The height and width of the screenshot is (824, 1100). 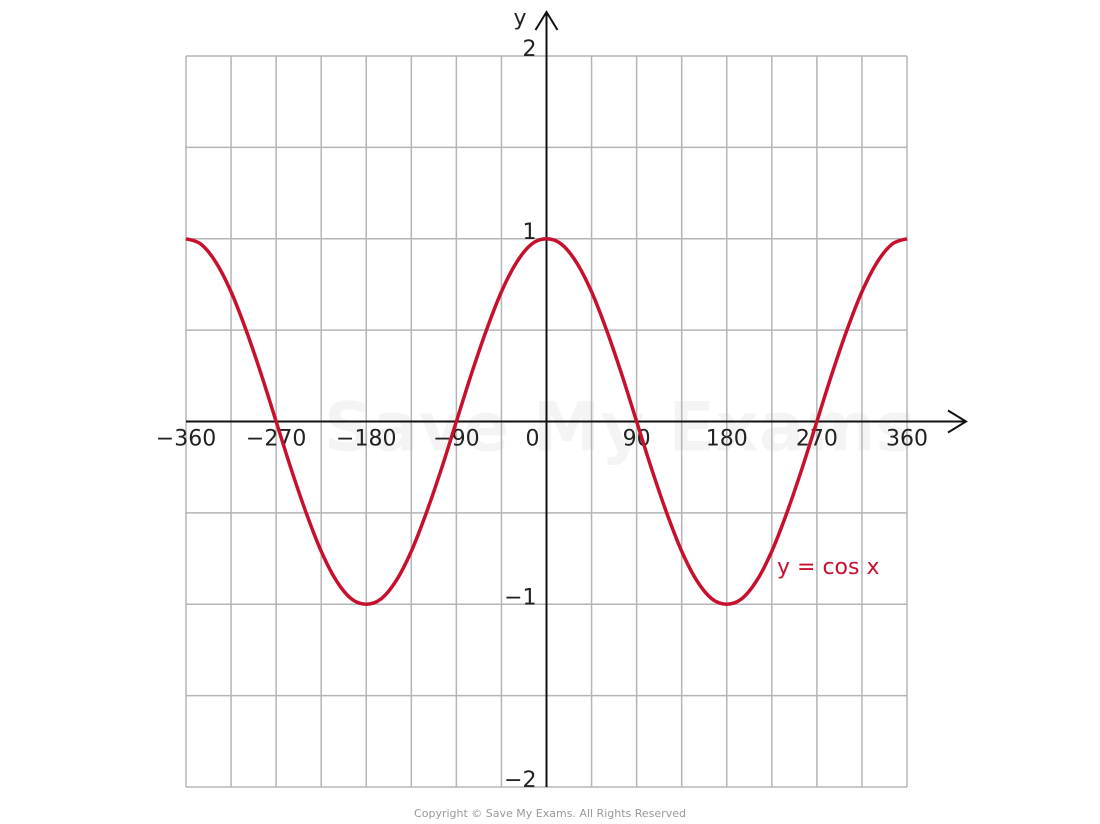 What do you see at coordinates (530, 49) in the screenshot?
I see `y-tick-label: 2` at bounding box center [530, 49].